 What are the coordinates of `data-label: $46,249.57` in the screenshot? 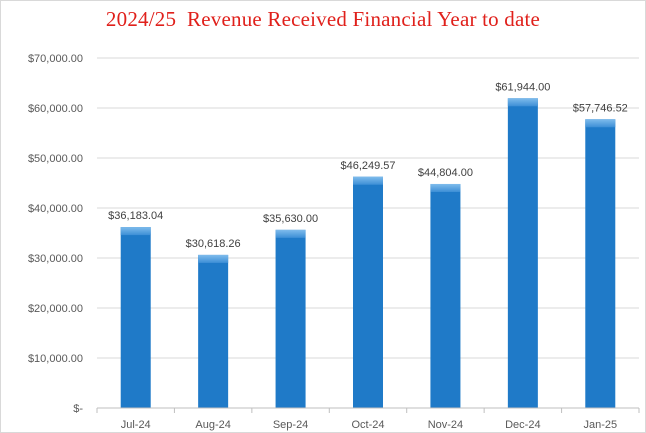 It's located at (367, 166).